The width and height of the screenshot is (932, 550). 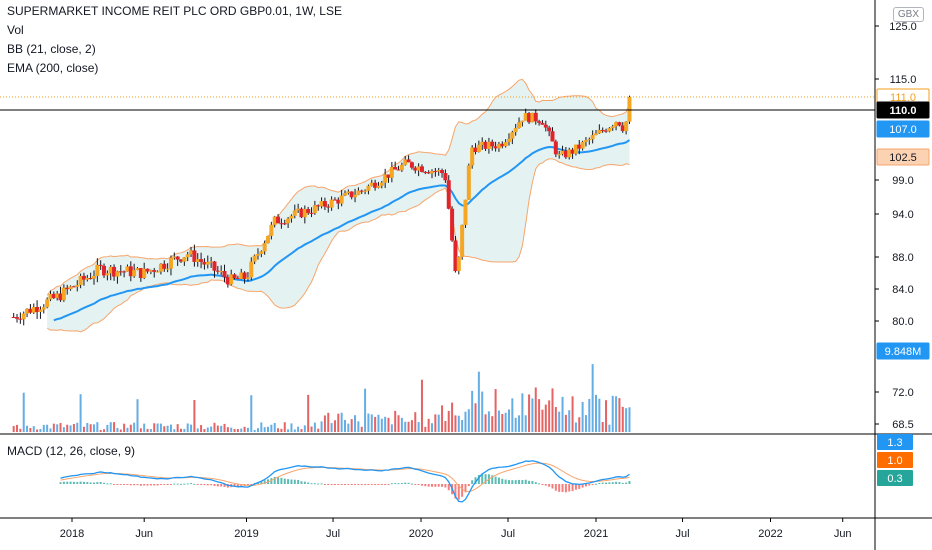 I want to click on time-tick-label: 2018, so click(x=72, y=534).